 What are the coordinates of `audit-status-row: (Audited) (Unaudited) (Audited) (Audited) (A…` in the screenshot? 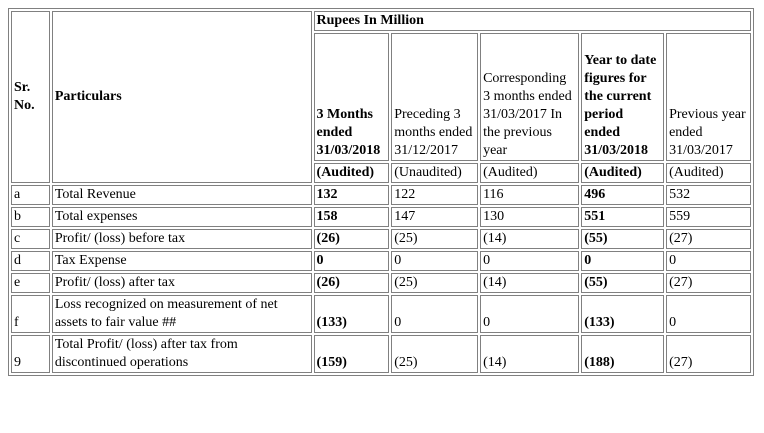 It's located at (381, 173).